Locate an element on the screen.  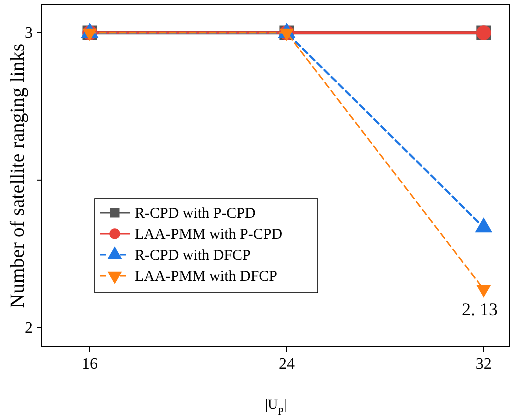
x-tick-label: 32 is located at coordinates (484, 364).